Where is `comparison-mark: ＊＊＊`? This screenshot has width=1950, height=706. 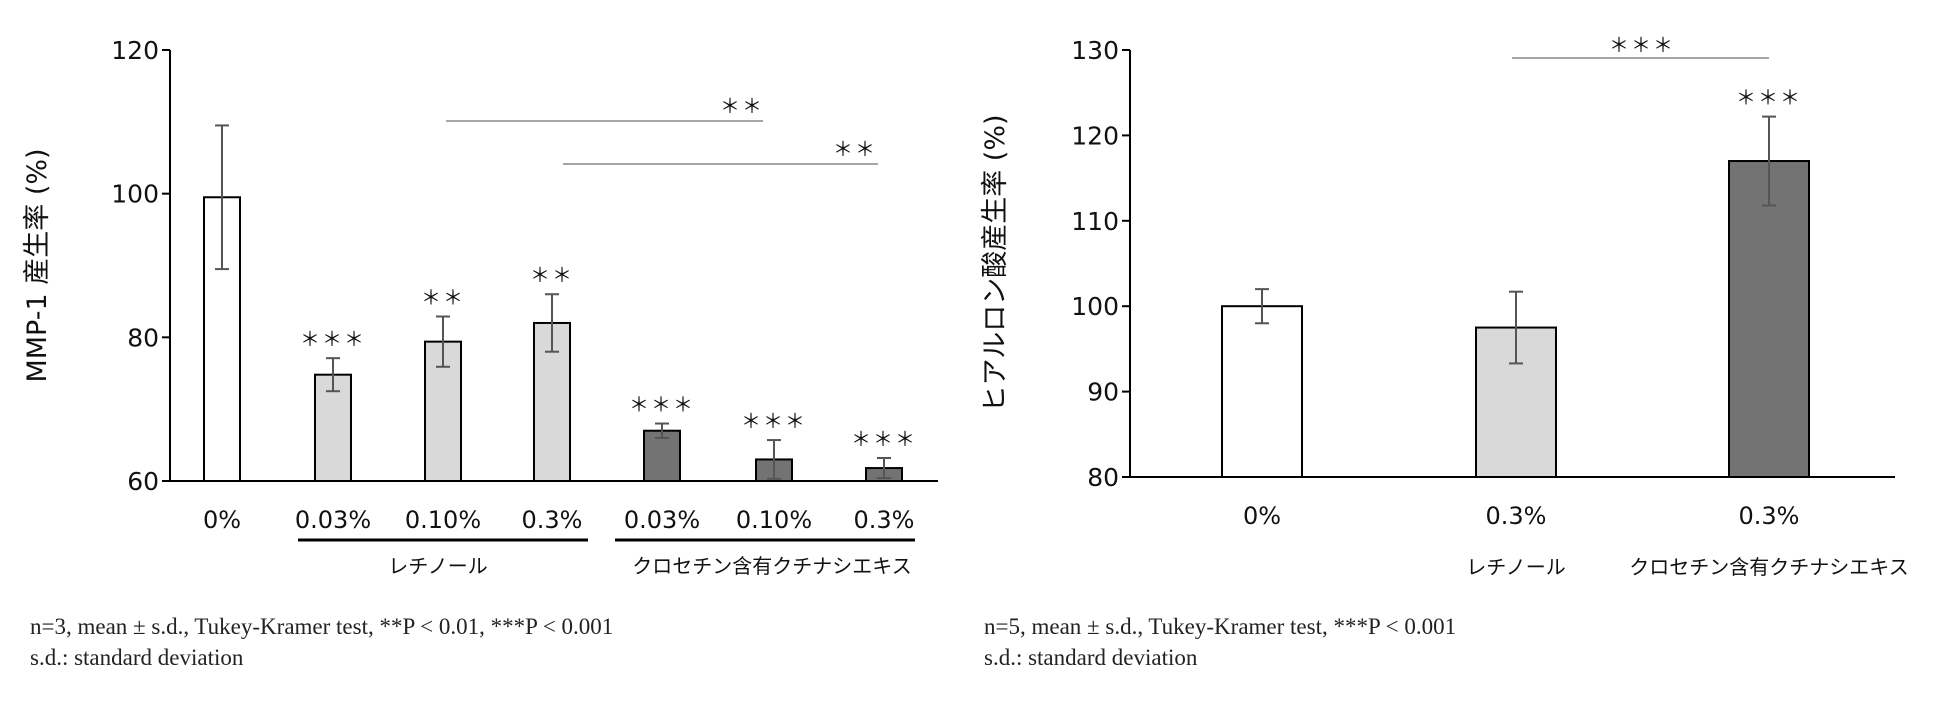 comparison-mark: ＊＊＊ is located at coordinates (1642, 45).